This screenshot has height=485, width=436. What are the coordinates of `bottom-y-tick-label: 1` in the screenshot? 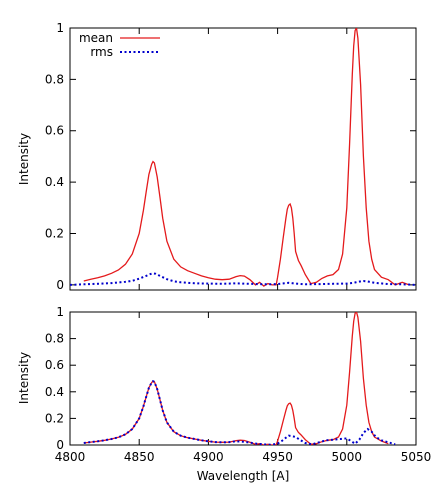 It's located at (60, 312).